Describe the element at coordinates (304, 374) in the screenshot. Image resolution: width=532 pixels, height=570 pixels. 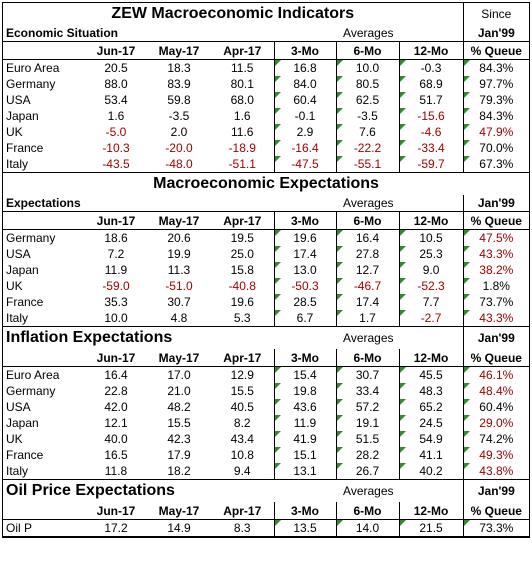
I see `data-cell: 15.4` at that location.